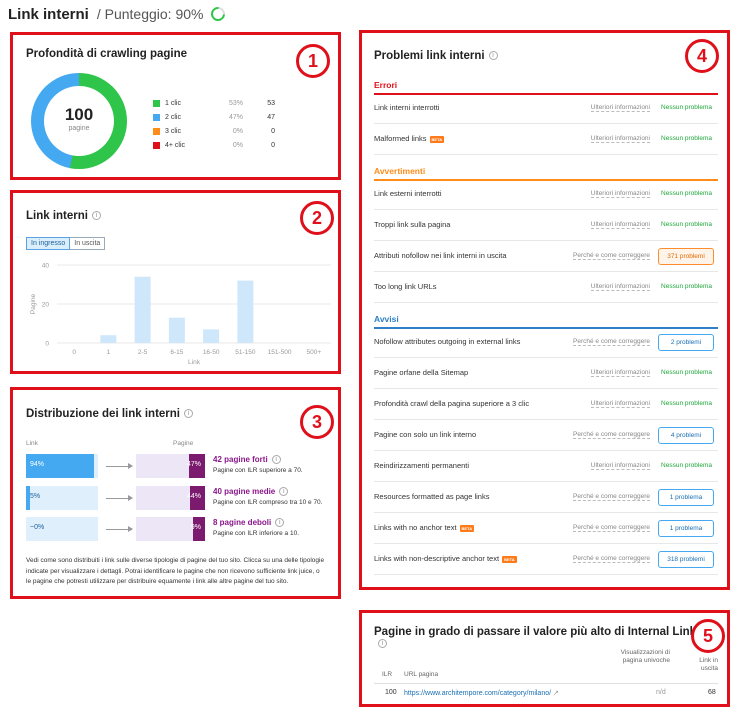  I want to click on panel-badge-1: 1, so click(313, 61).